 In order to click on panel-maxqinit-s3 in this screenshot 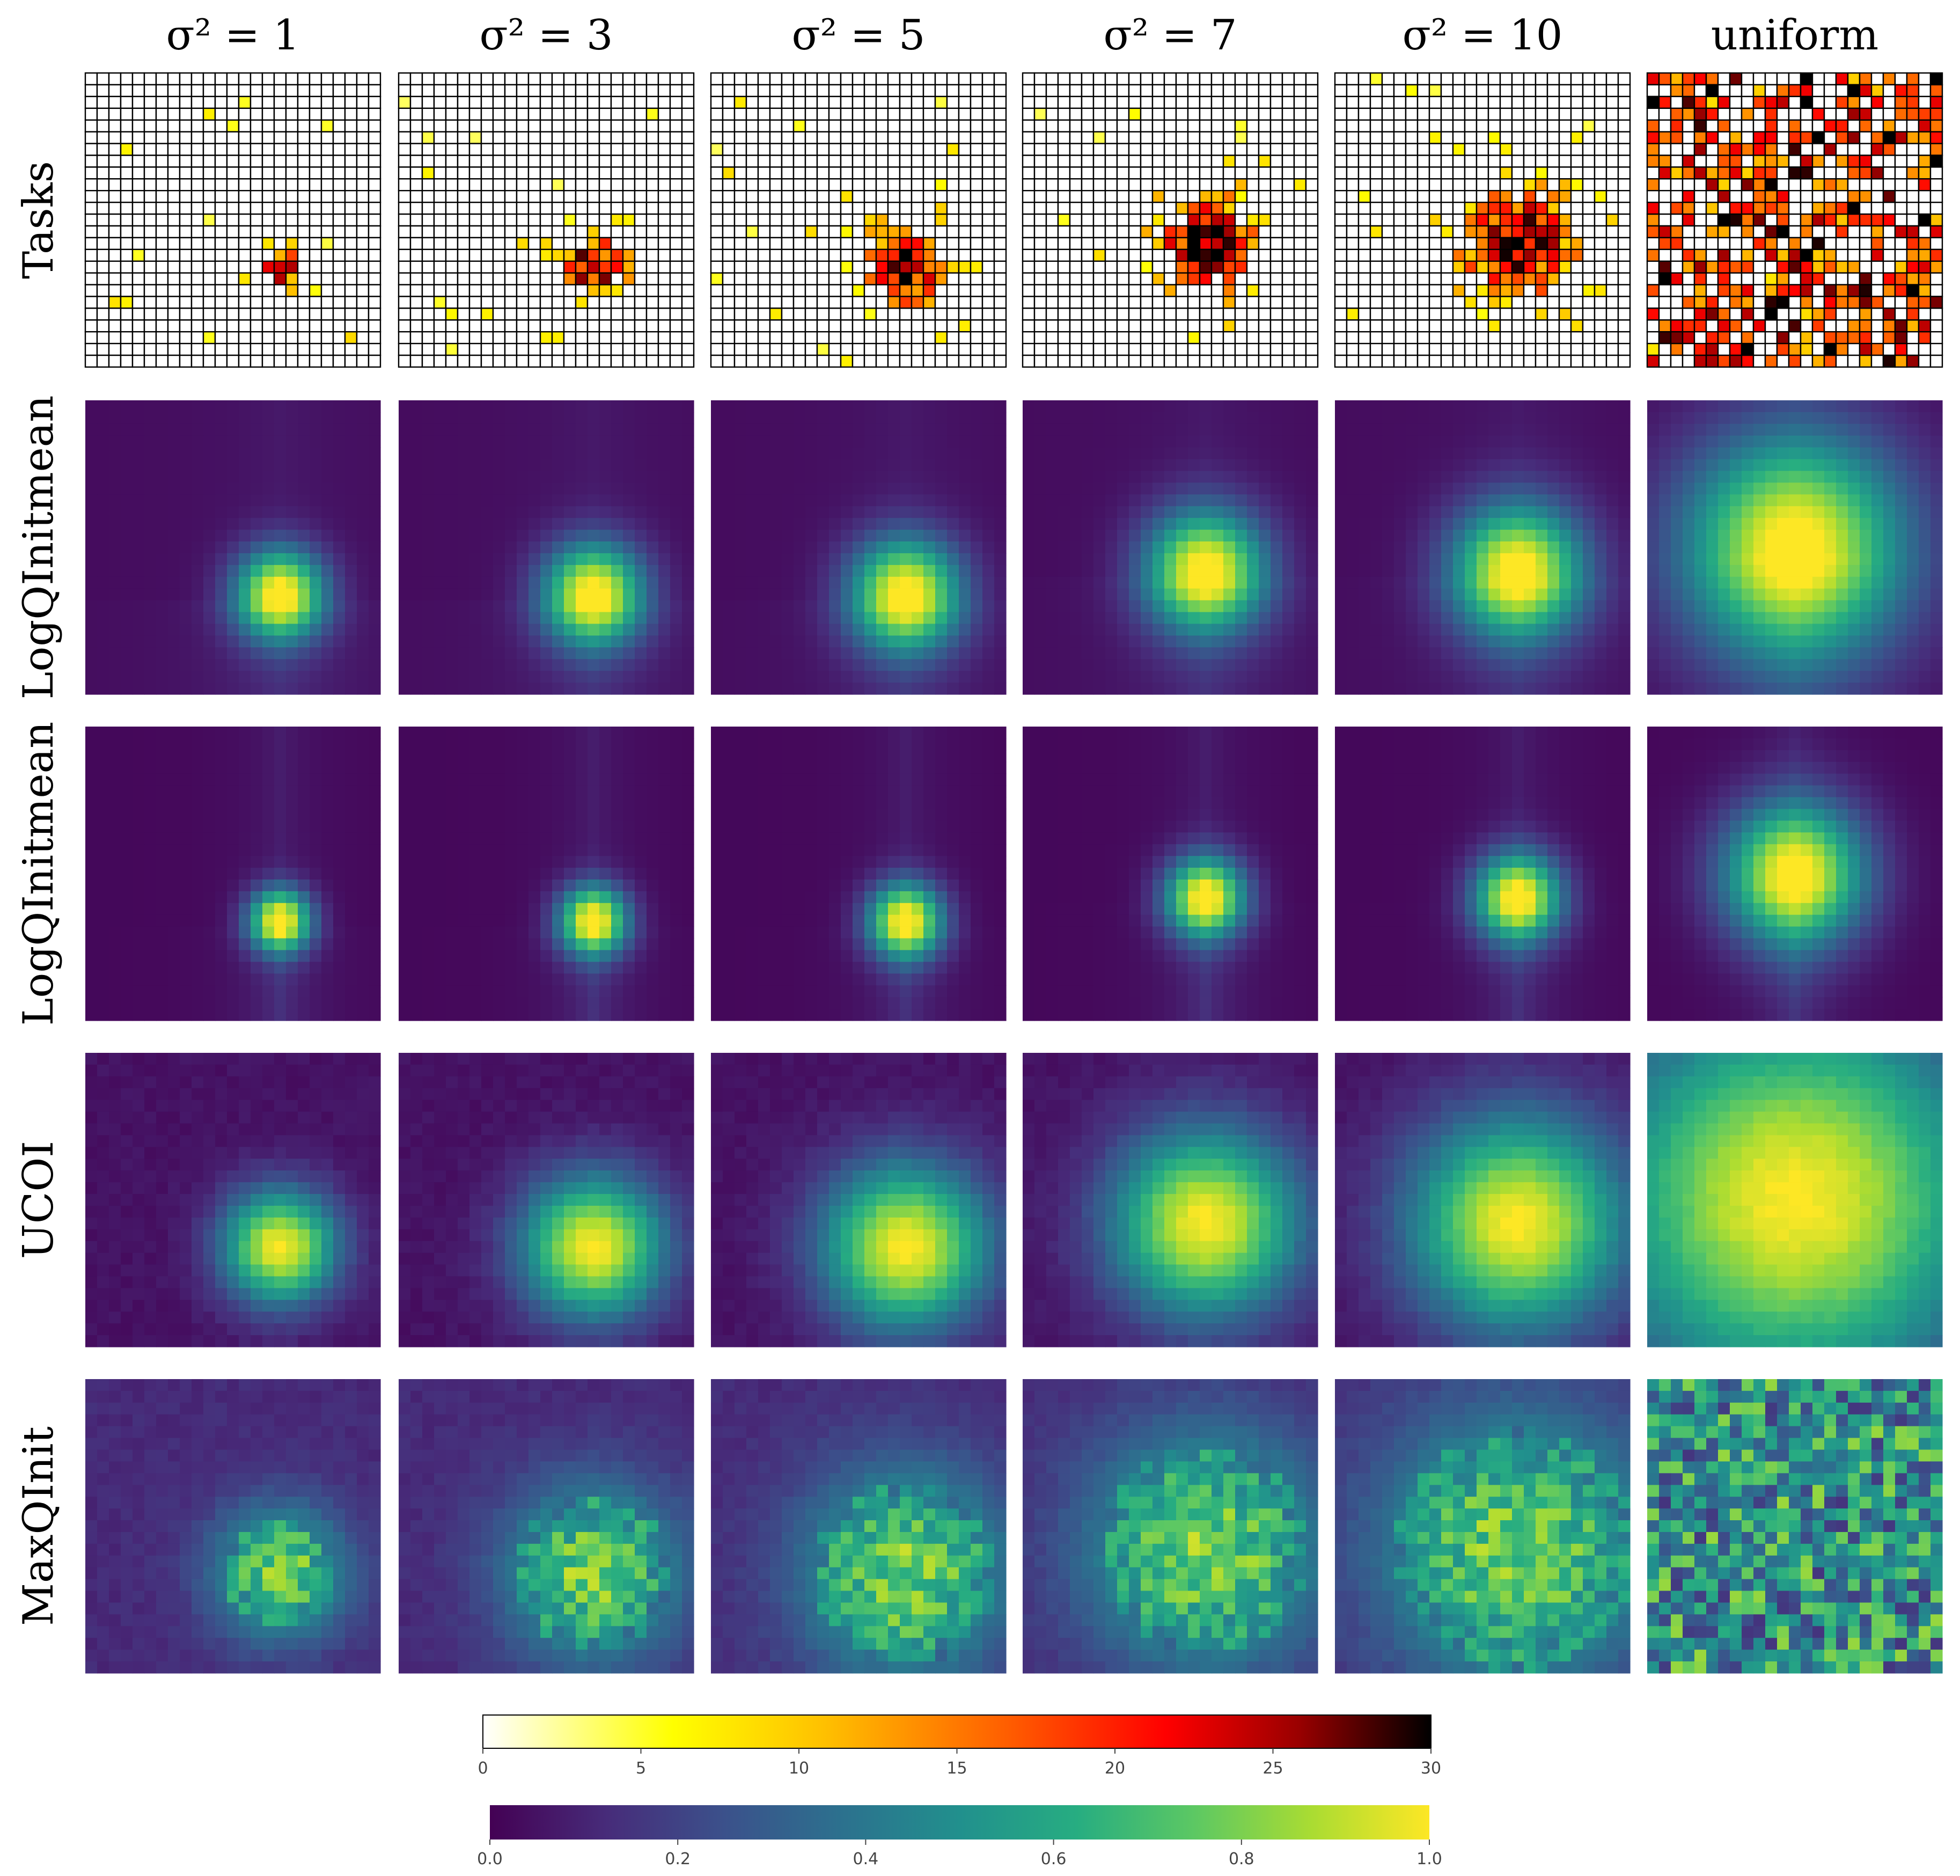, I will do `click(546, 1526)`.